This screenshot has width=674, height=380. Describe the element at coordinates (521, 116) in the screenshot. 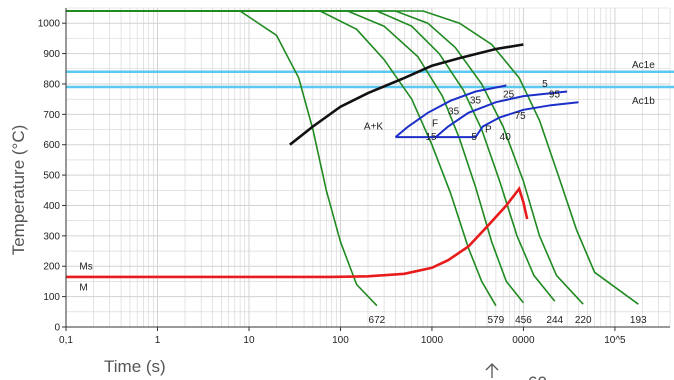

I see `annotation-label: 75` at that location.